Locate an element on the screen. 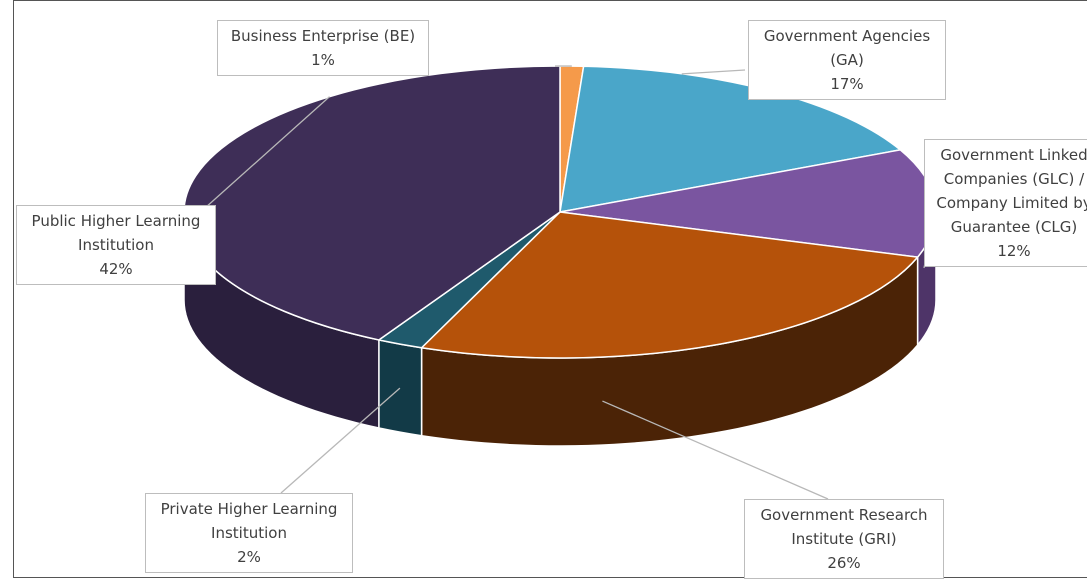  label-percent: 12% is located at coordinates (1010, 251).